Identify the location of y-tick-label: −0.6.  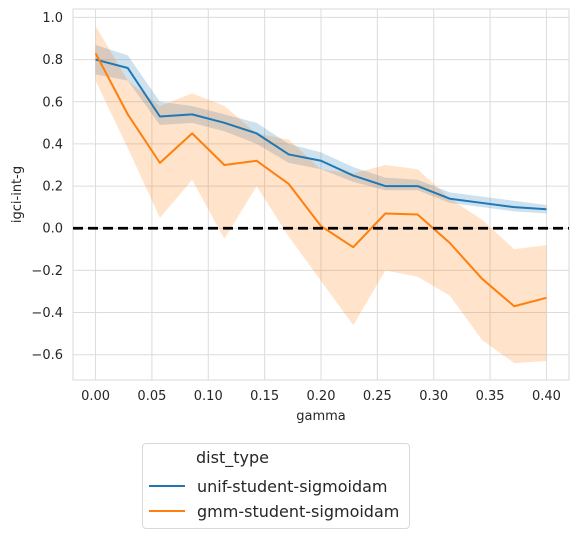
(47, 355).